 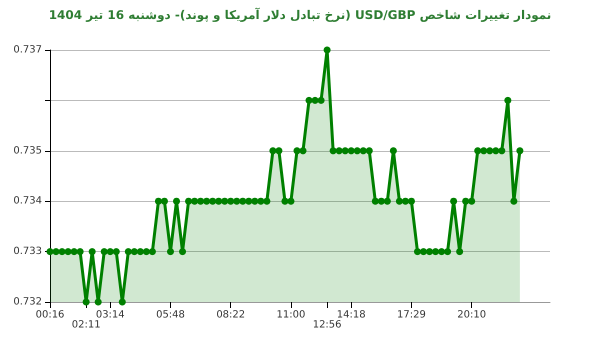 I want to click on x-tick-label: 20:10, so click(x=471, y=315).